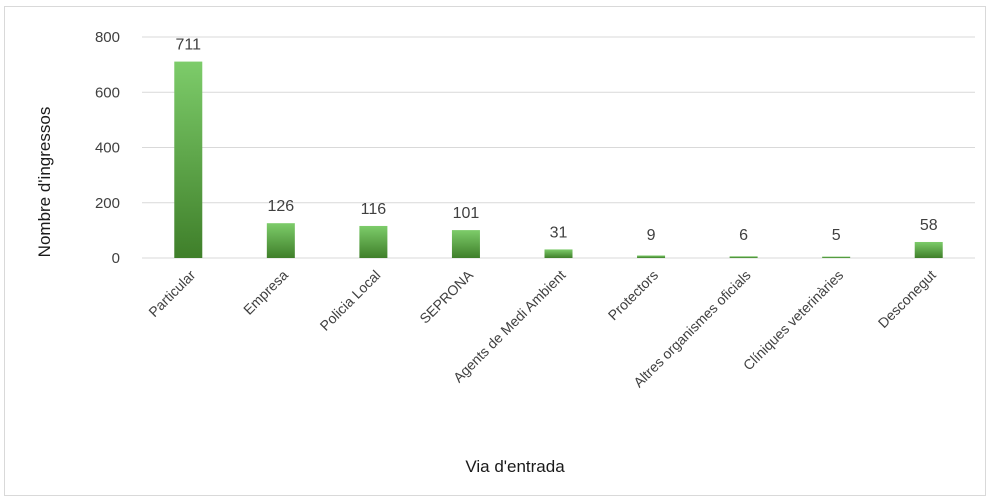  What do you see at coordinates (171, 293) in the screenshot?
I see `x-tick-label: Particular` at bounding box center [171, 293].